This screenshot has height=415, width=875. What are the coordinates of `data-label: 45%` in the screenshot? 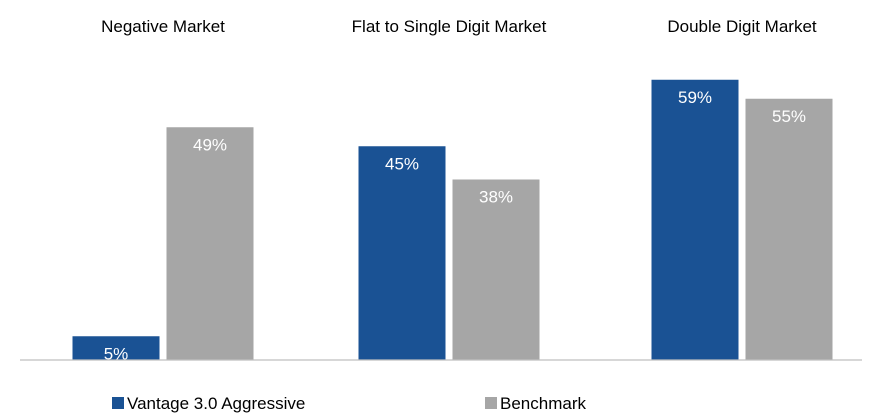 It's located at (402, 163).